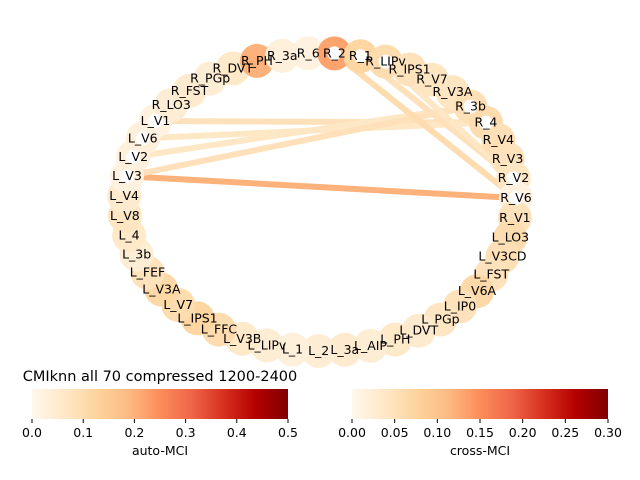 This screenshot has height=480, width=640. I want to click on node-label-R_6: R_6, so click(308, 52).